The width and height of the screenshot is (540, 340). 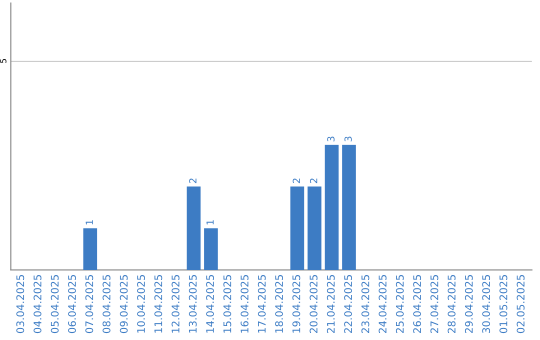 What do you see at coordinates (106, 304) in the screenshot?
I see `x-tick-label: 08.04.2025` at bounding box center [106, 304].